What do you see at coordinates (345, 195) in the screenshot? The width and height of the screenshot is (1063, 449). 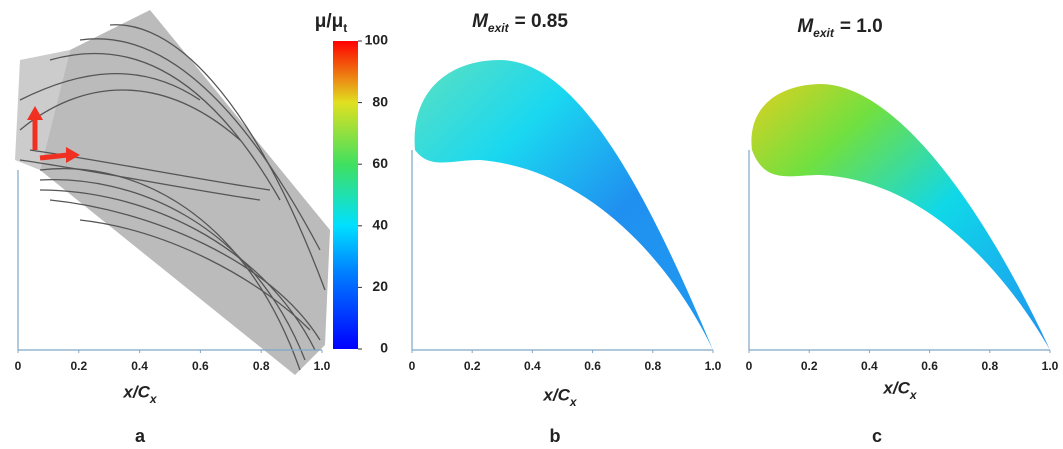 I see `colorbar` at bounding box center [345, 195].